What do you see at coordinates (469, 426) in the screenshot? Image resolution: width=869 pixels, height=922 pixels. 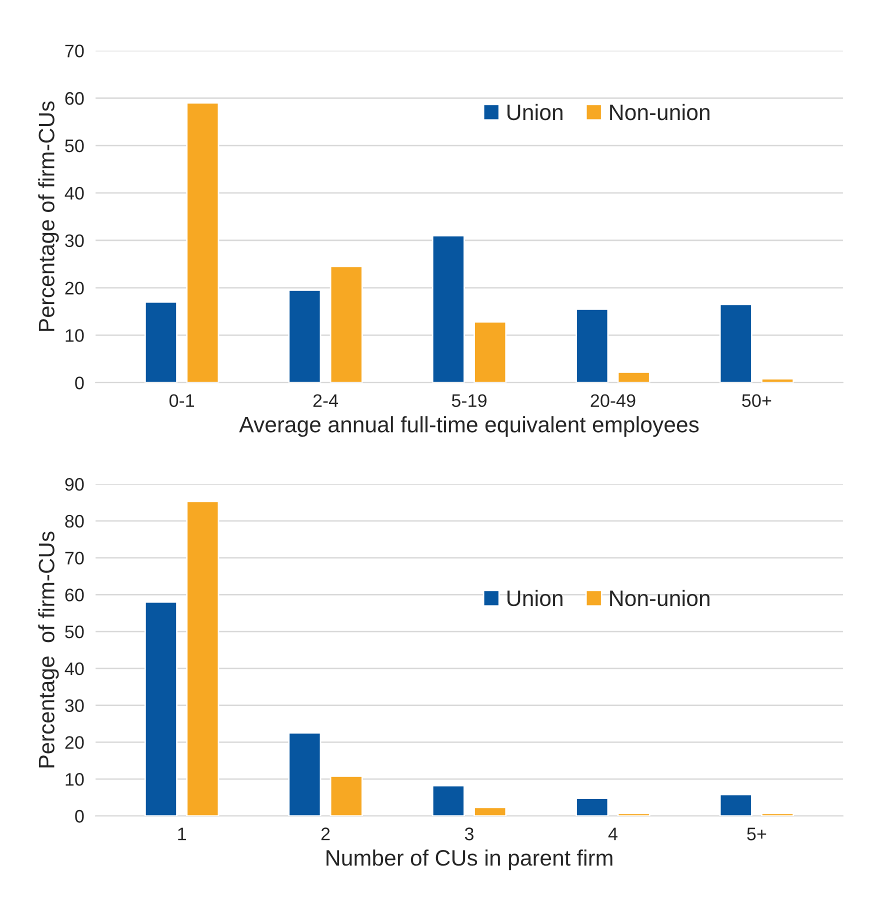 I see `x-axis-title: Average annual full-time equivalent employees` at bounding box center [469, 426].